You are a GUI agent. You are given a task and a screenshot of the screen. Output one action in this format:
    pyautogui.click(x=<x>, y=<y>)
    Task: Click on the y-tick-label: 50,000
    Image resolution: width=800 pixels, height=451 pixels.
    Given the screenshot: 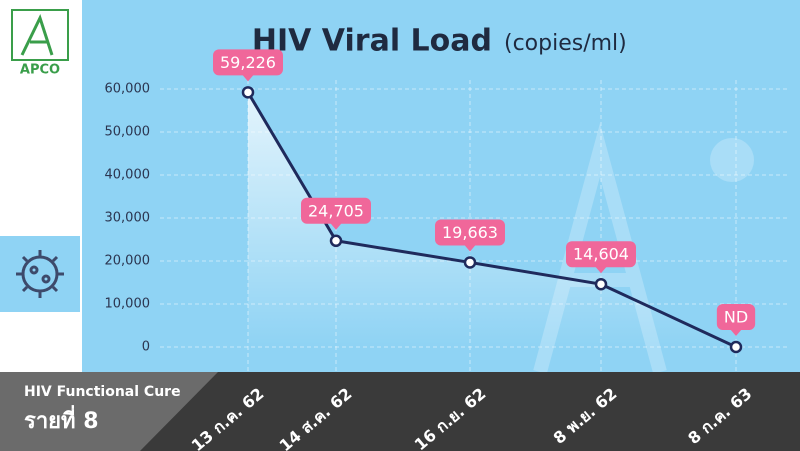 What is the action you would take?
    pyautogui.click(x=128, y=132)
    